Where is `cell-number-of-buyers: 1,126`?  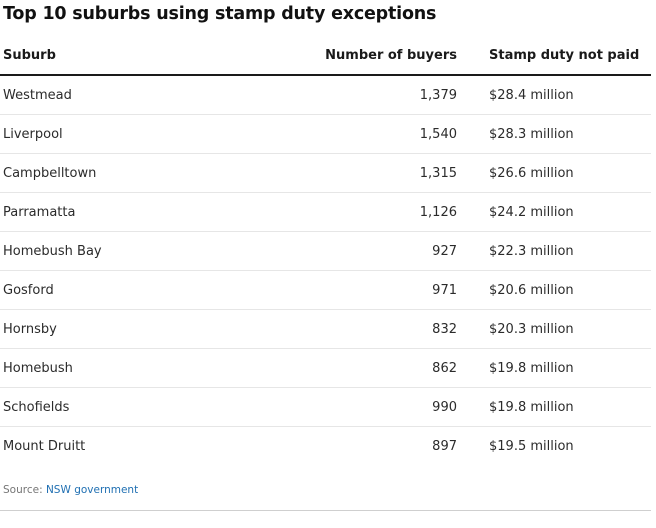 cell-number-of-buyers: 1,126 is located at coordinates (378, 212).